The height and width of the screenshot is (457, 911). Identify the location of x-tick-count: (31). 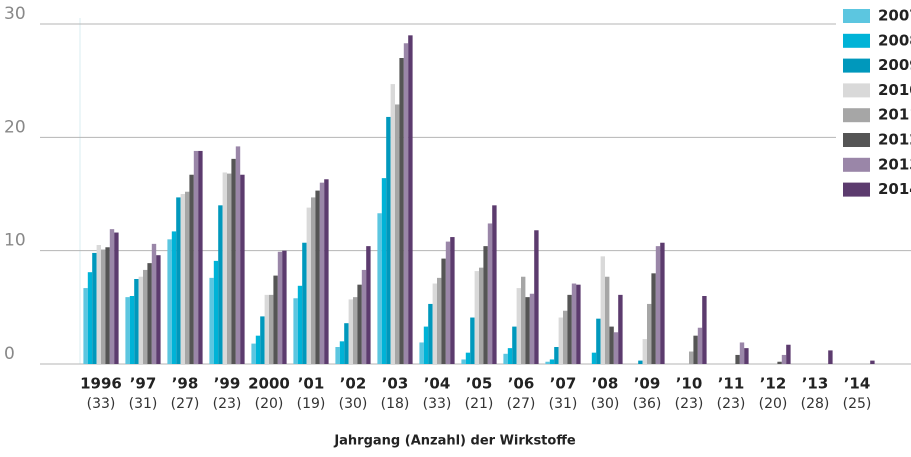
(143, 404).